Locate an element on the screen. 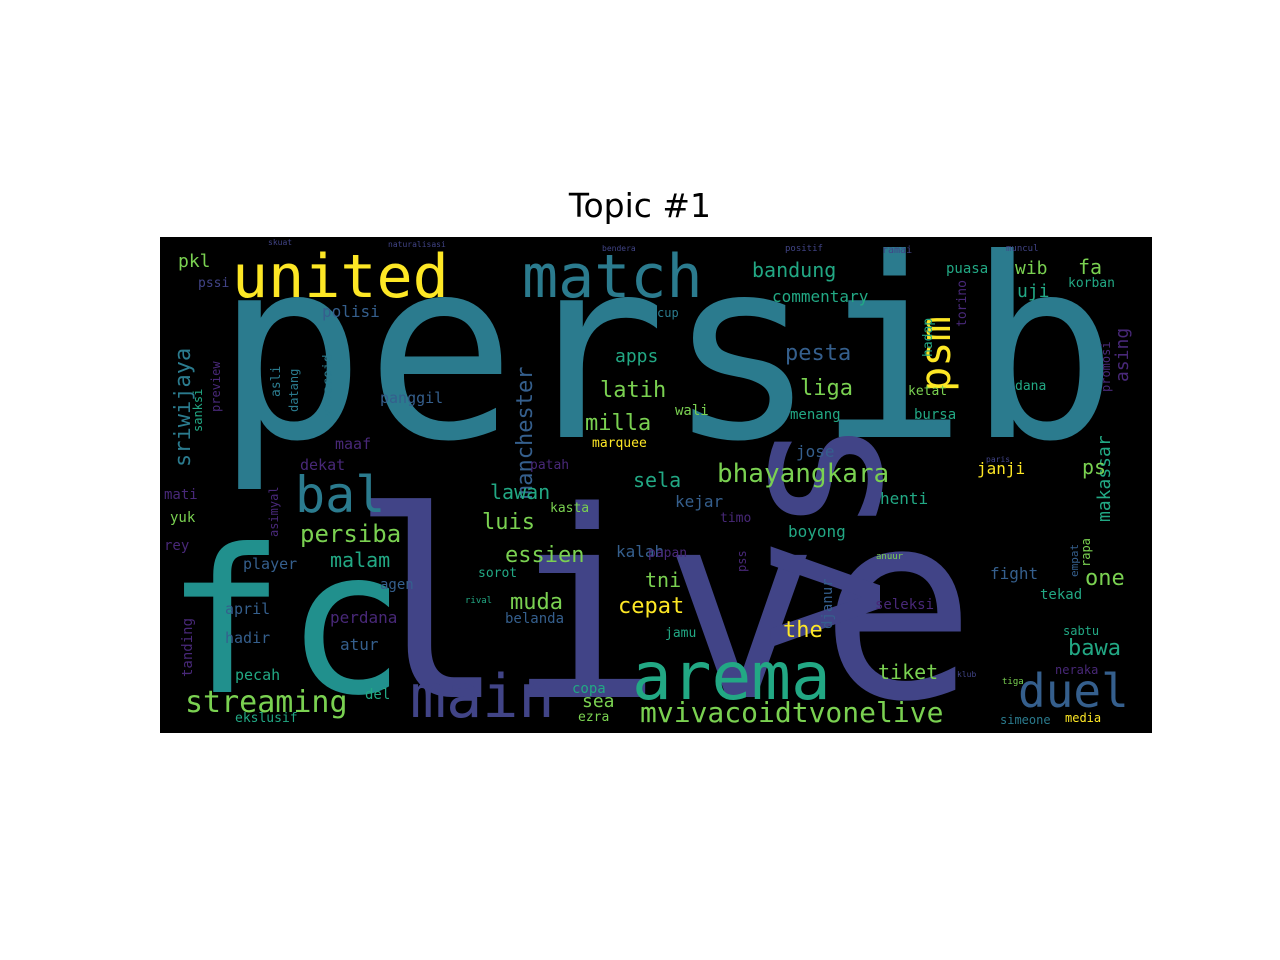  word-live: live is located at coordinates (663, 595).